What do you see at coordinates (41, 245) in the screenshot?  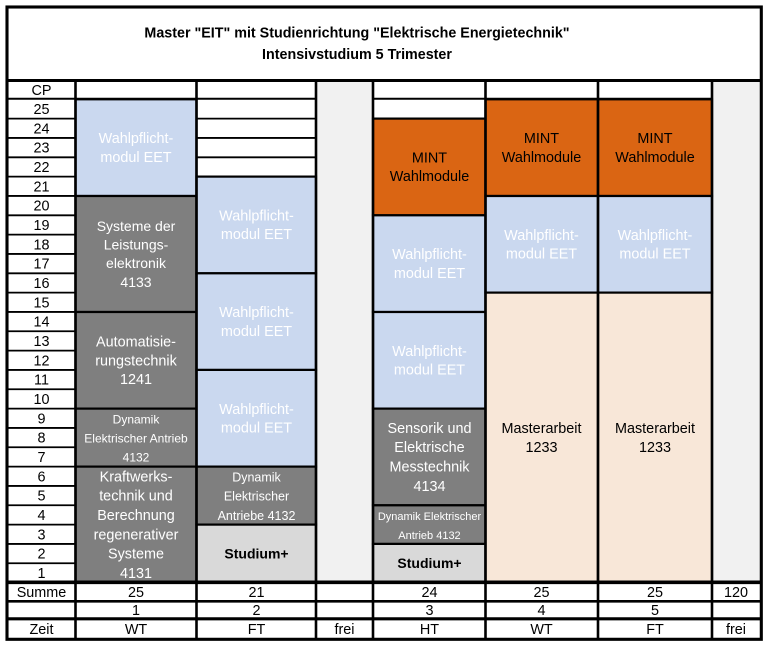 I see `svg-text: 18` at bounding box center [41, 245].